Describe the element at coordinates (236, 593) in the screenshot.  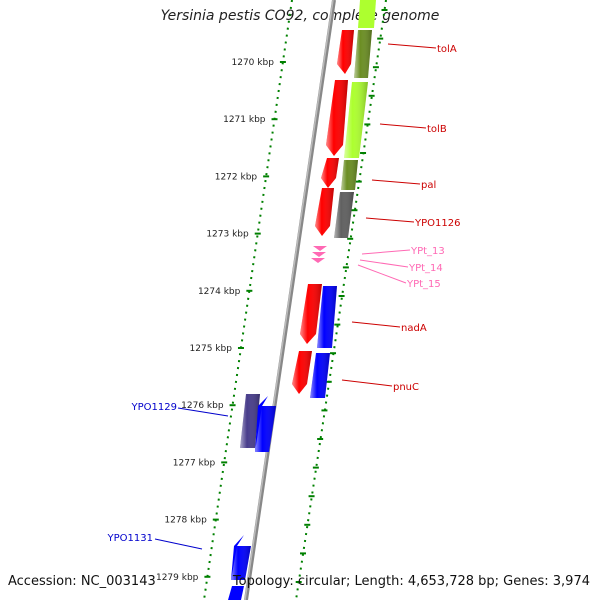
I see `gene-arrow-bottom` at that location.